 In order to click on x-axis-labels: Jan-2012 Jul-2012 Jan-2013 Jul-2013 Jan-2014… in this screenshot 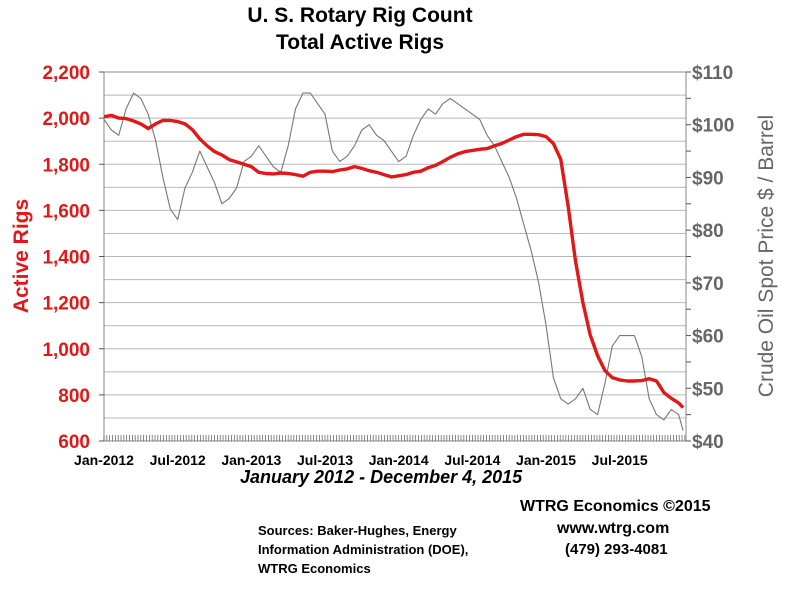, I will do `click(361, 460)`.